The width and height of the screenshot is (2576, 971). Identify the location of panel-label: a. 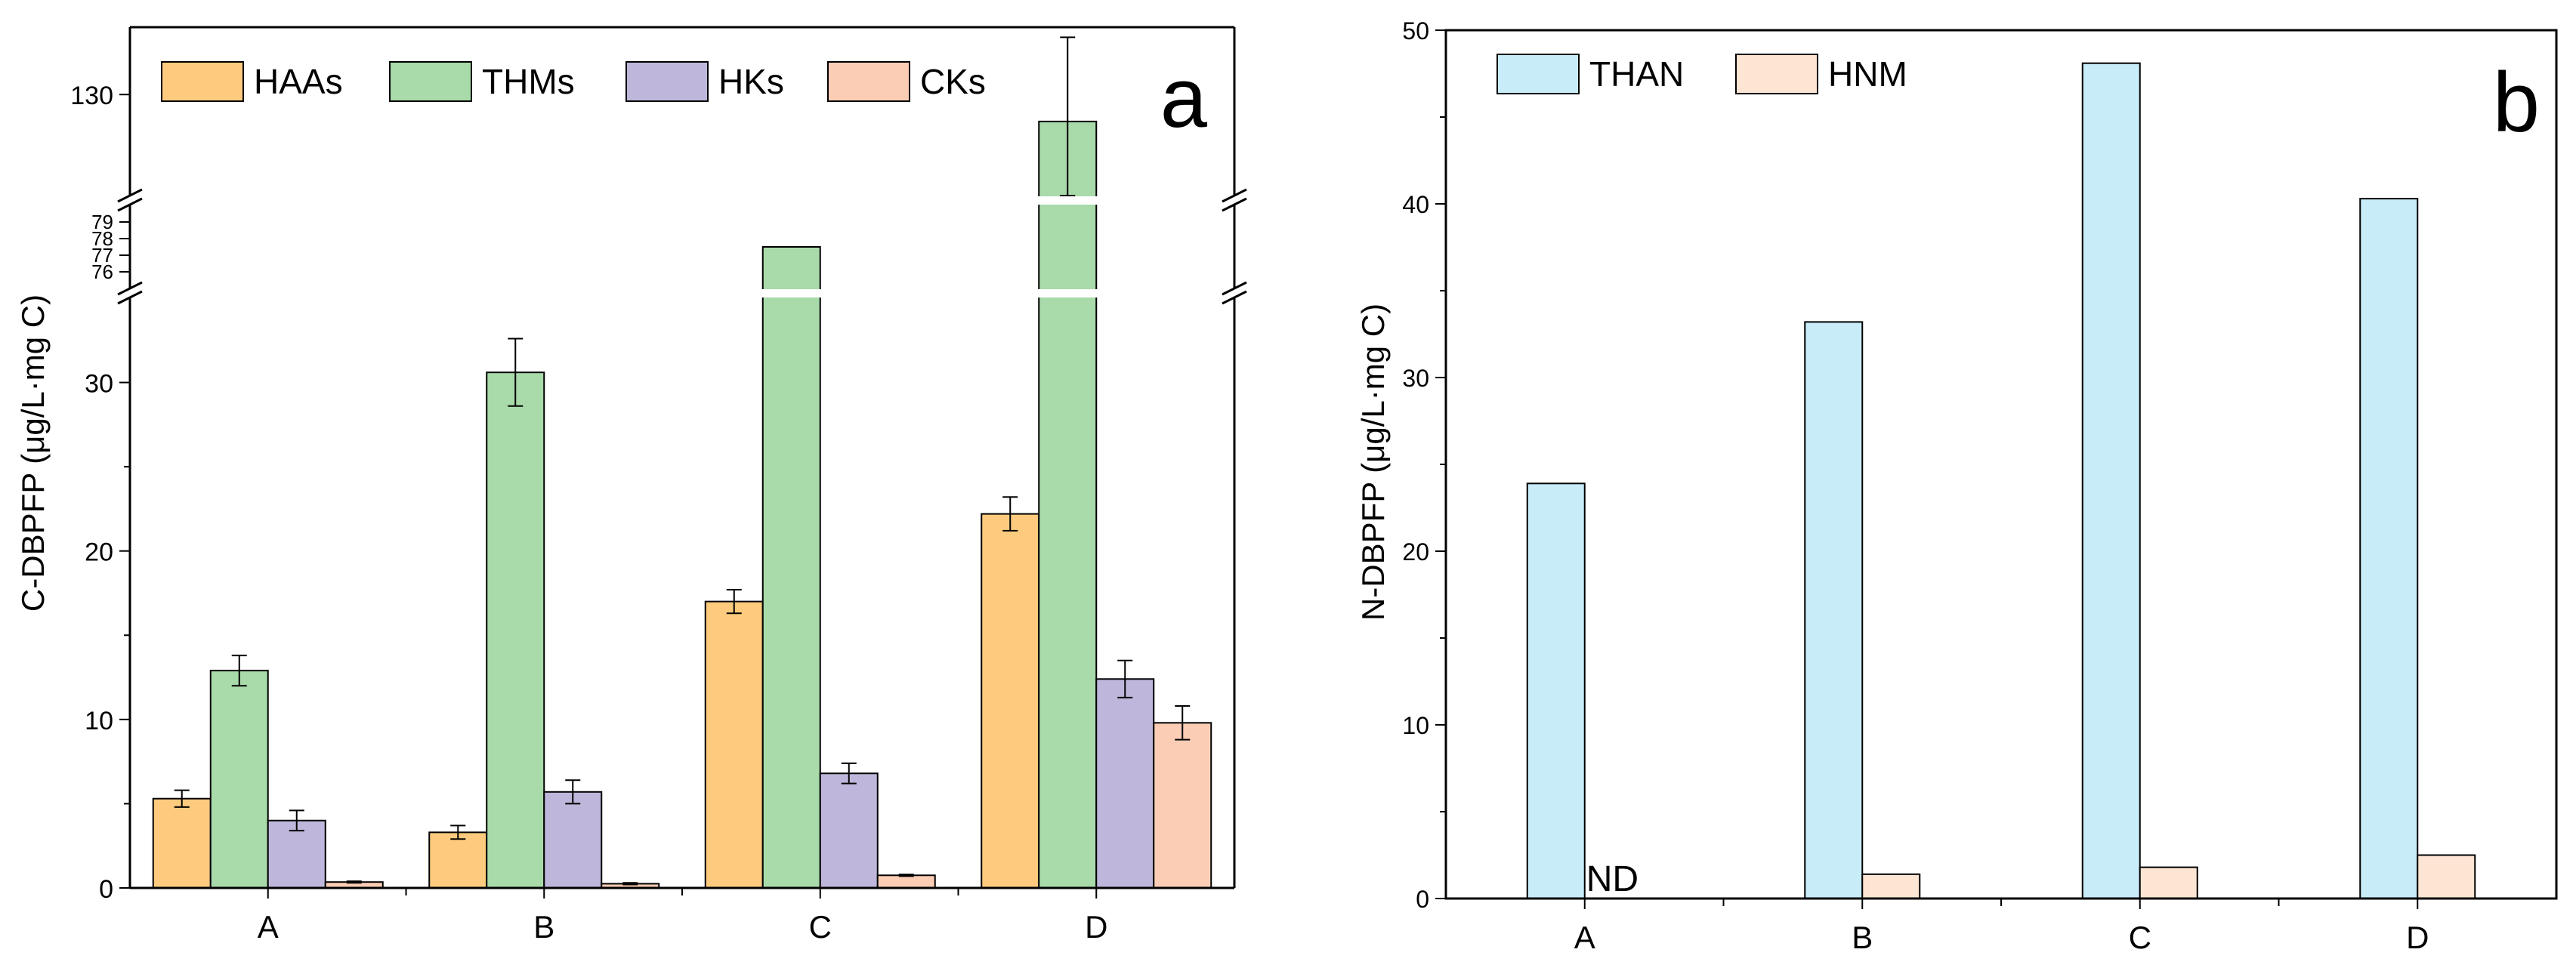
(1184, 98).